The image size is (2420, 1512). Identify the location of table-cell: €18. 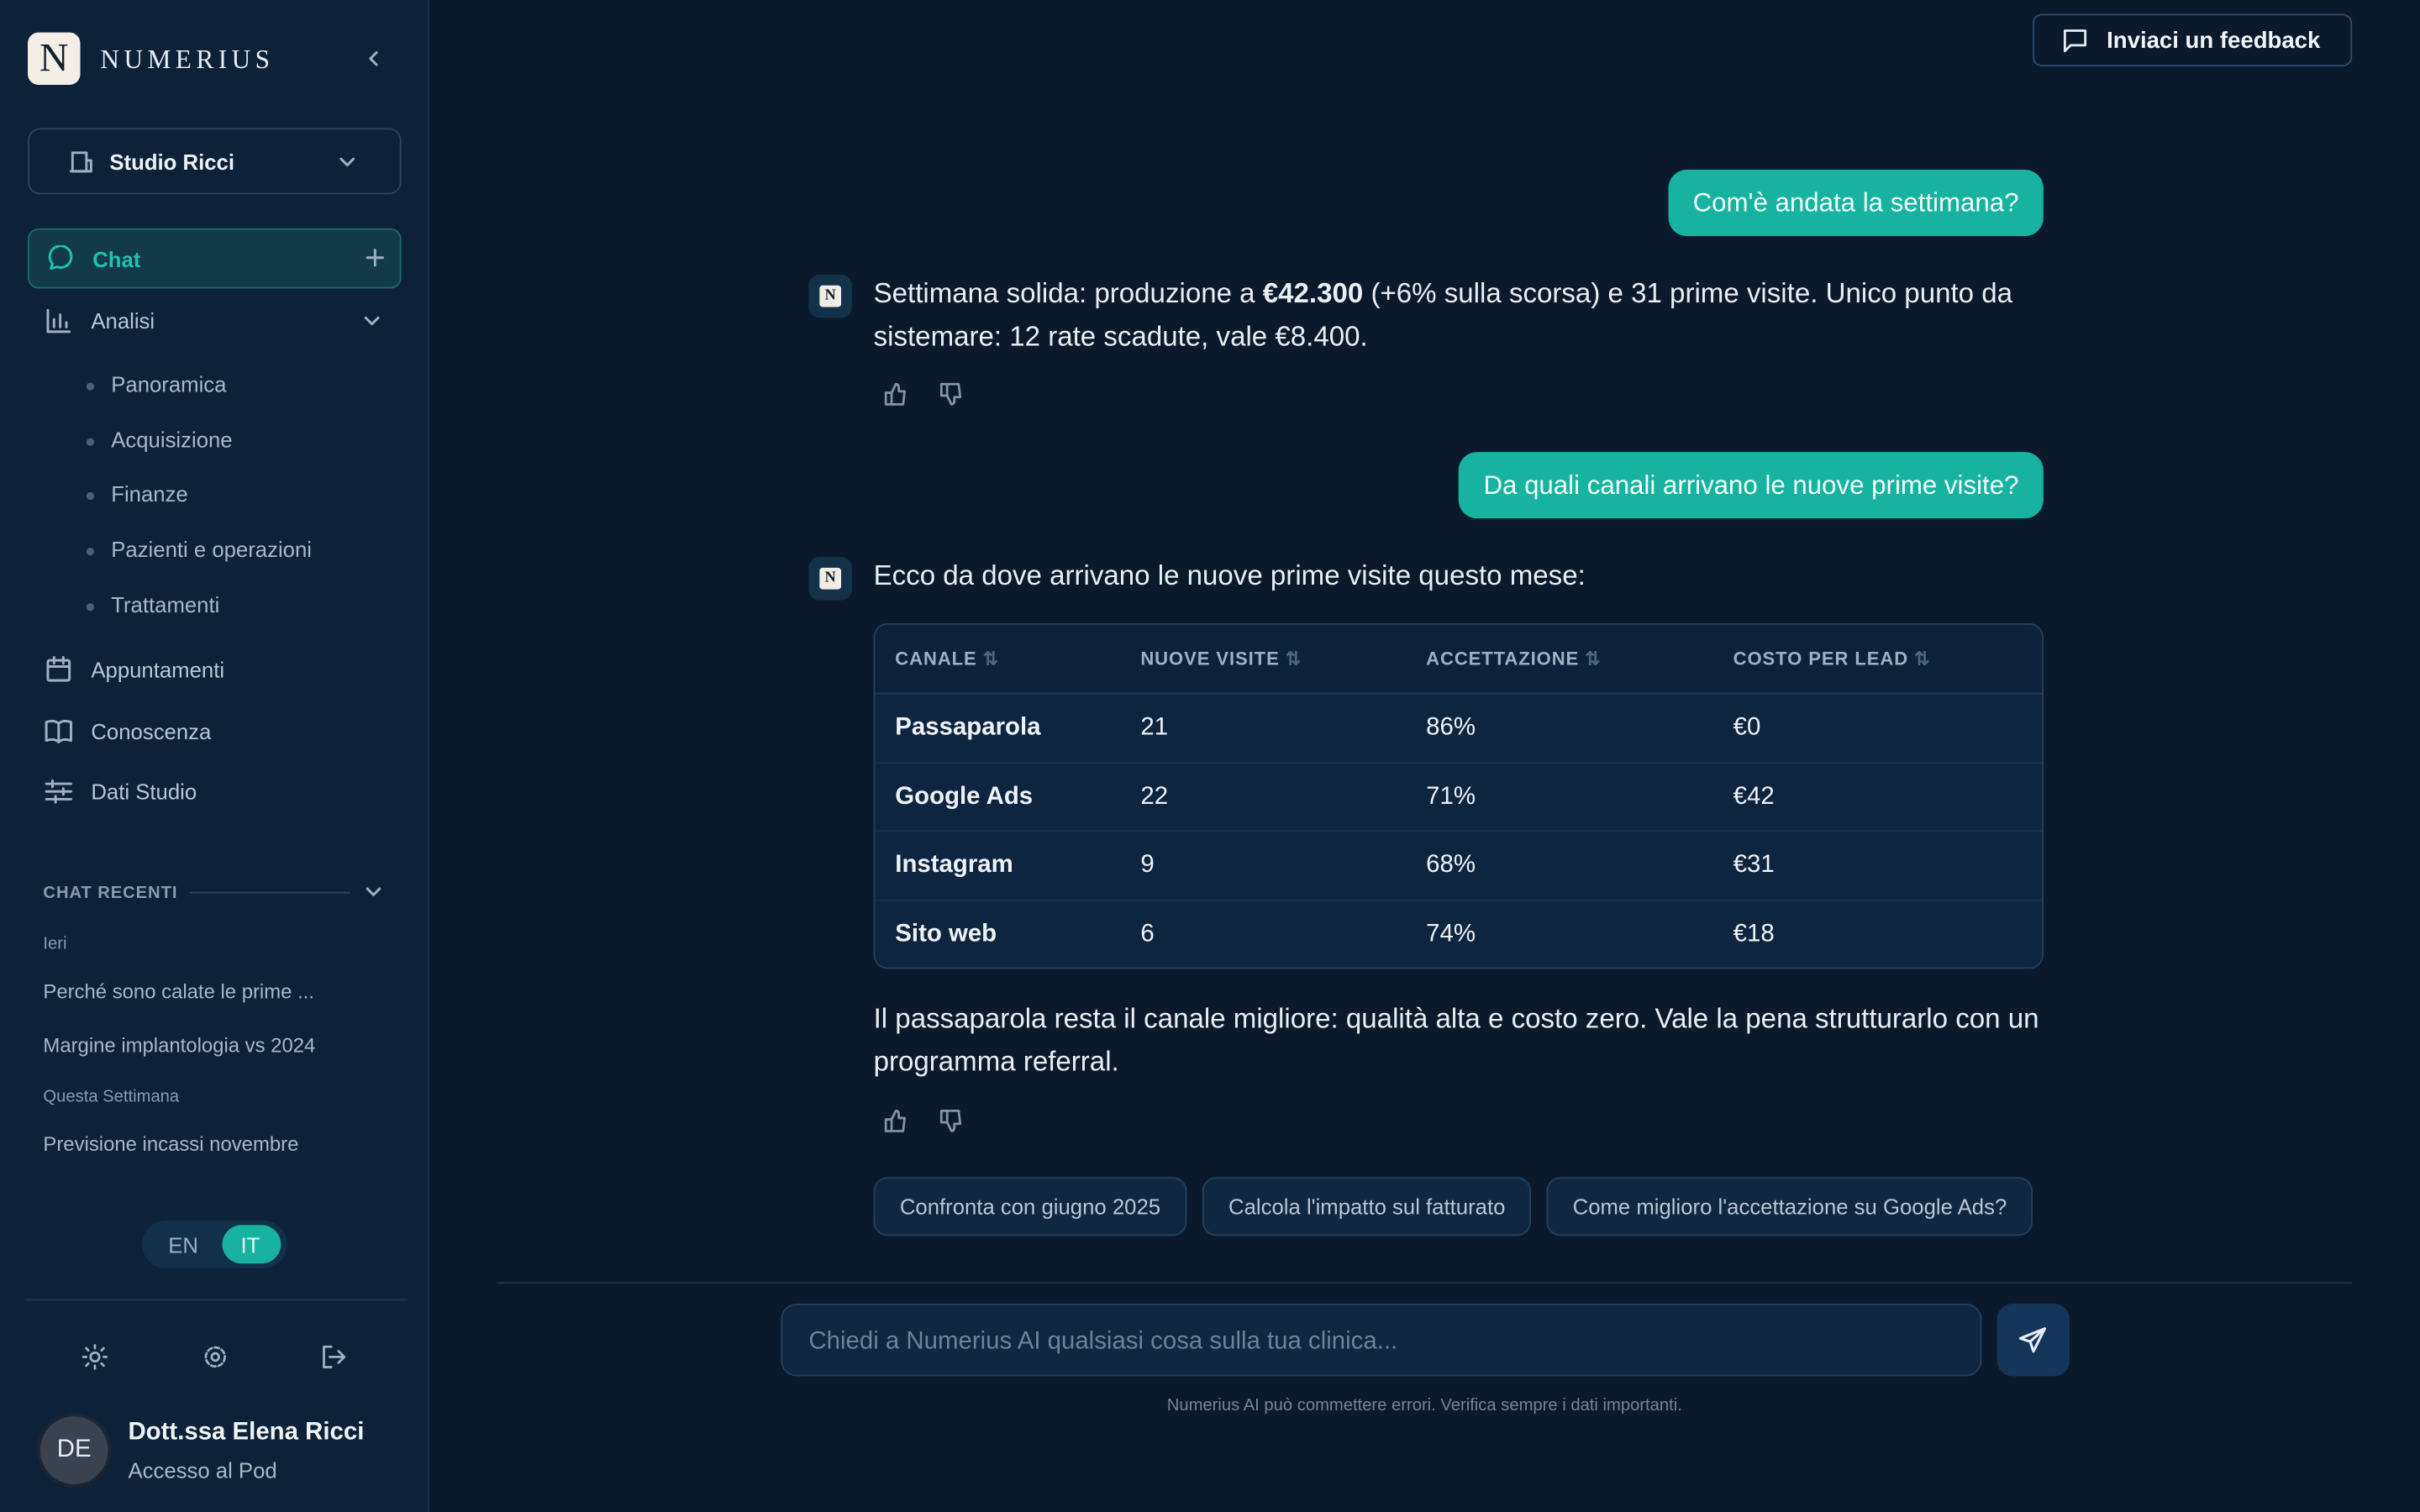
(1754, 933).